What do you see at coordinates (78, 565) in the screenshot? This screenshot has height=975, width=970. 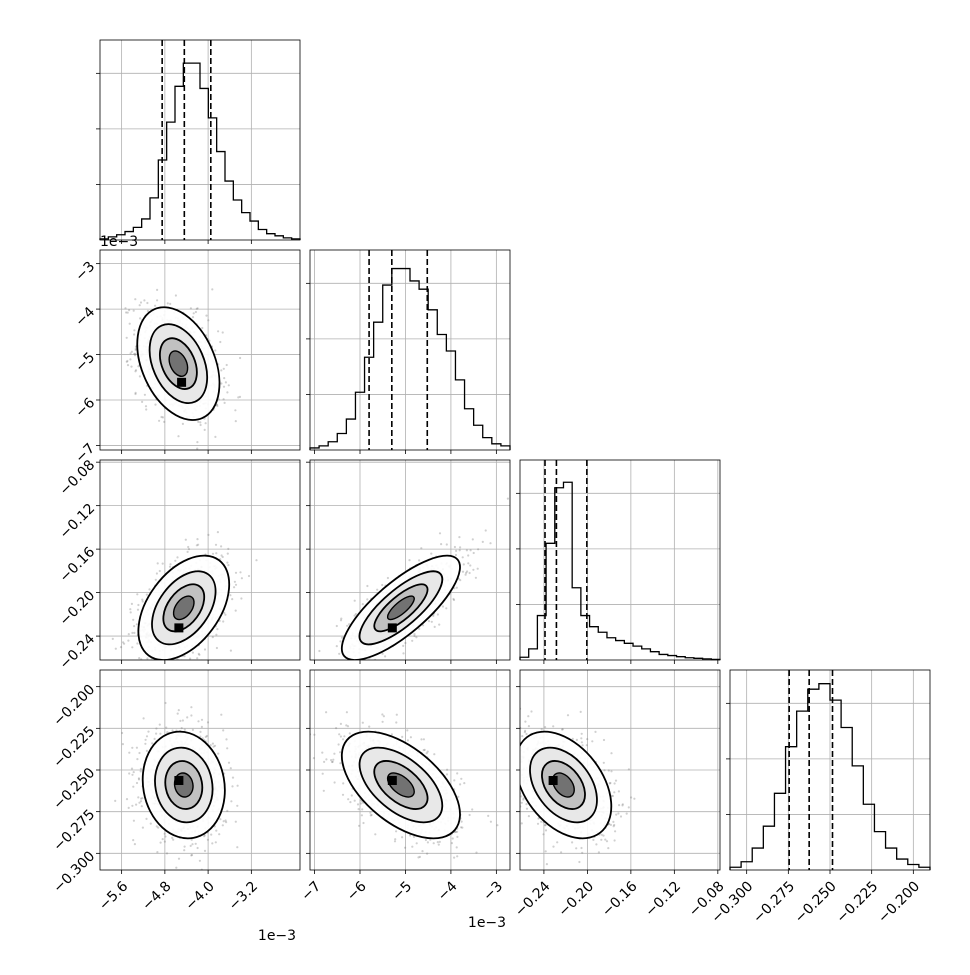 I see `y-tick-label: −0.16` at bounding box center [78, 565].